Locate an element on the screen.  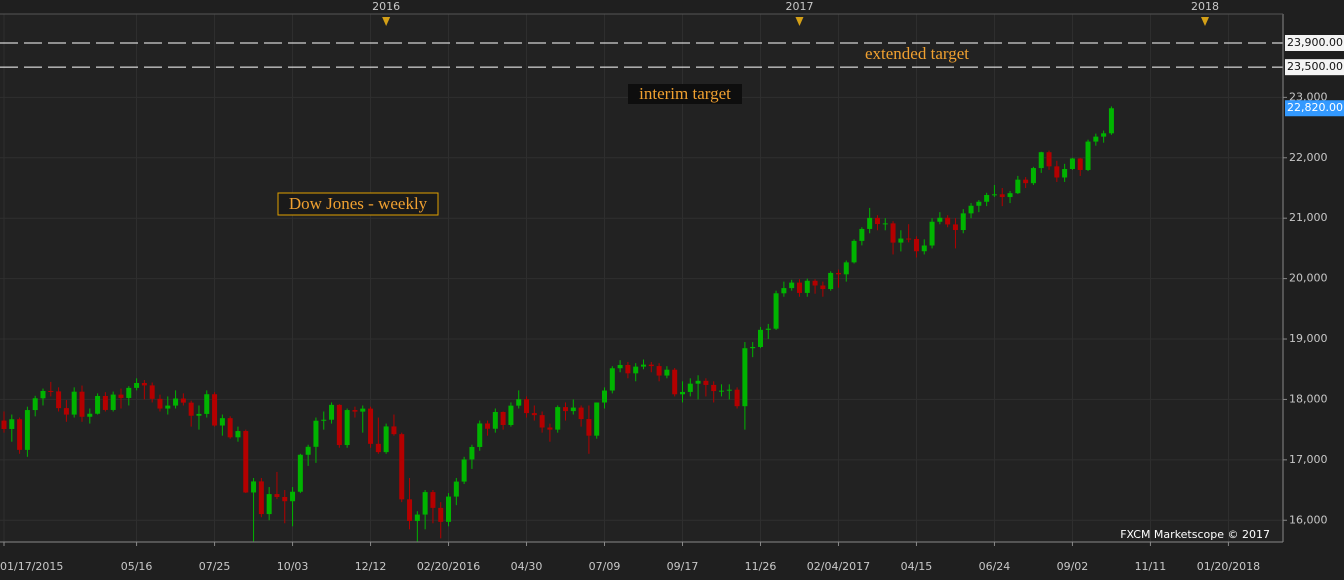
chart-title: Dow Jones - weekly is located at coordinates (358, 203).